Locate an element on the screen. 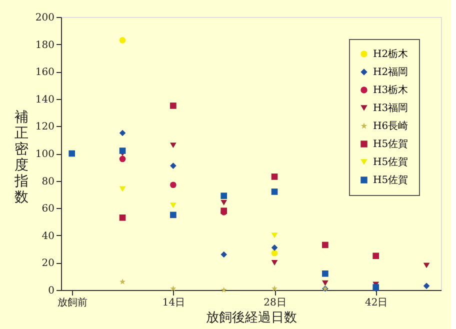 This screenshot has height=329, width=456. x-tick-label: 28日 is located at coordinates (275, 303).